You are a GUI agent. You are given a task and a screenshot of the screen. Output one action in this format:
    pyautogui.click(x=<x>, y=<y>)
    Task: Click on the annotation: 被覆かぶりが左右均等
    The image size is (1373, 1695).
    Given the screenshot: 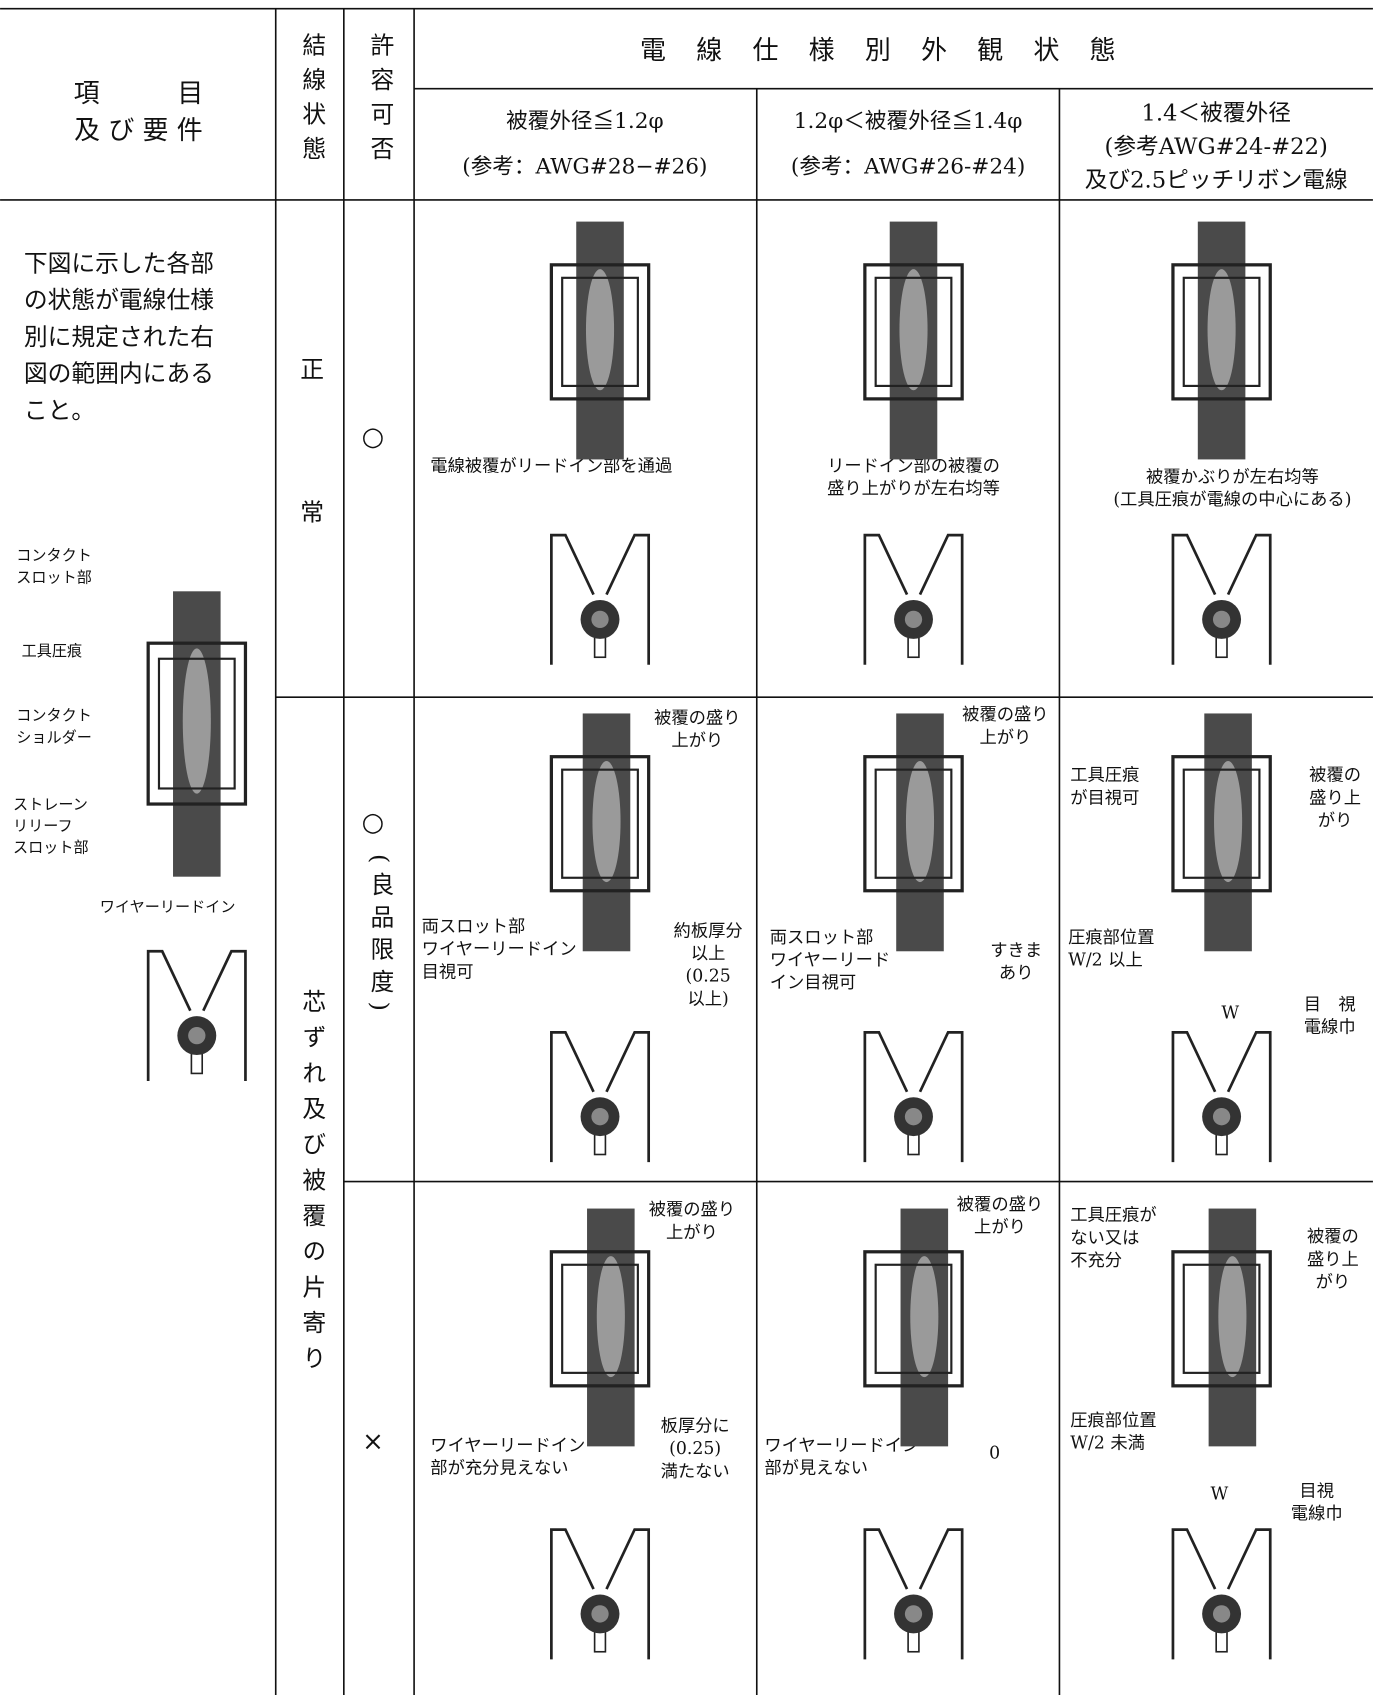 What is the action you would take?
    pyautogui.click(x=1232, y=477)
    